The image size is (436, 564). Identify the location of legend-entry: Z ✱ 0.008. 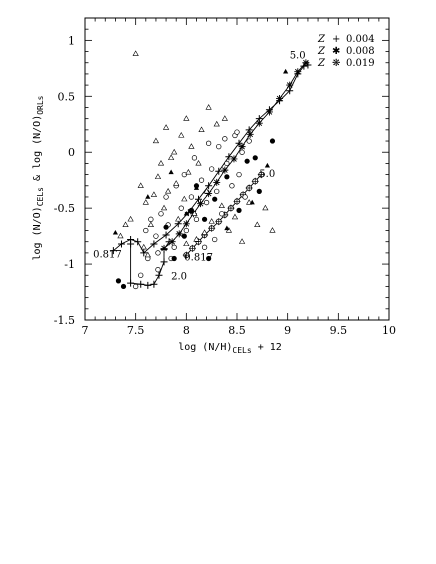
(346, 51).